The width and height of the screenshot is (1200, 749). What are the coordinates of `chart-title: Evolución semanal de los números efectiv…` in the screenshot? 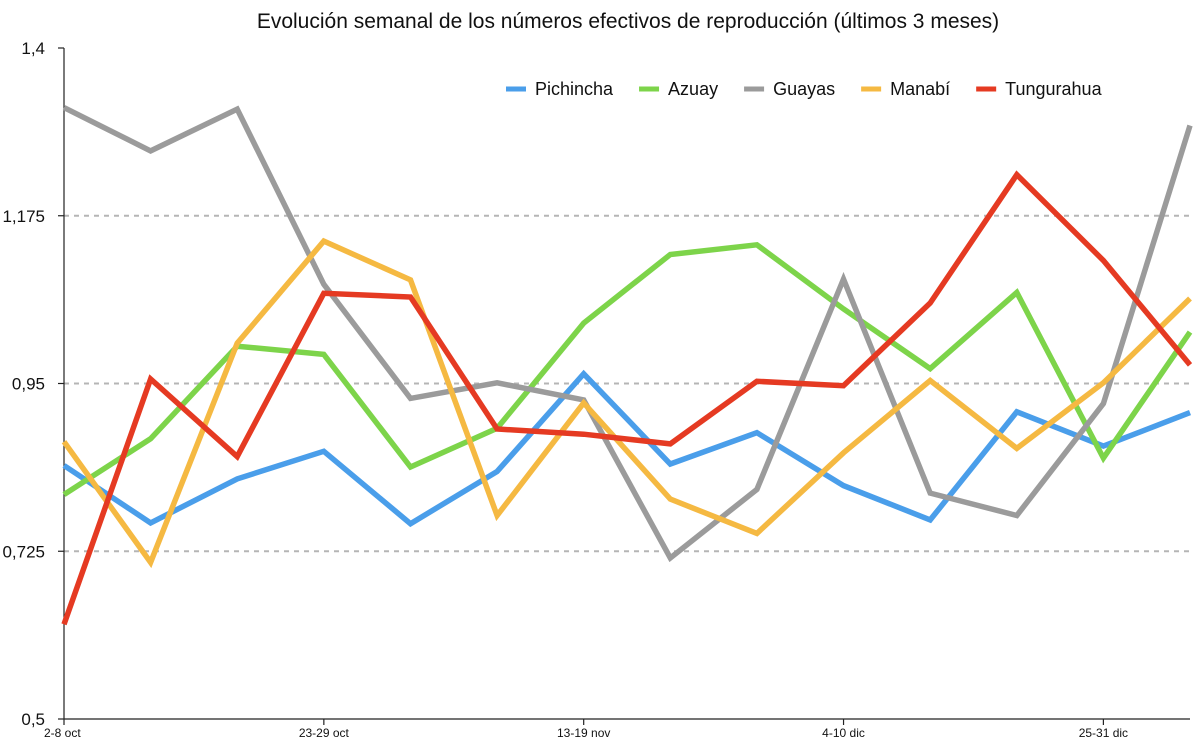 It's located at (628, 21).